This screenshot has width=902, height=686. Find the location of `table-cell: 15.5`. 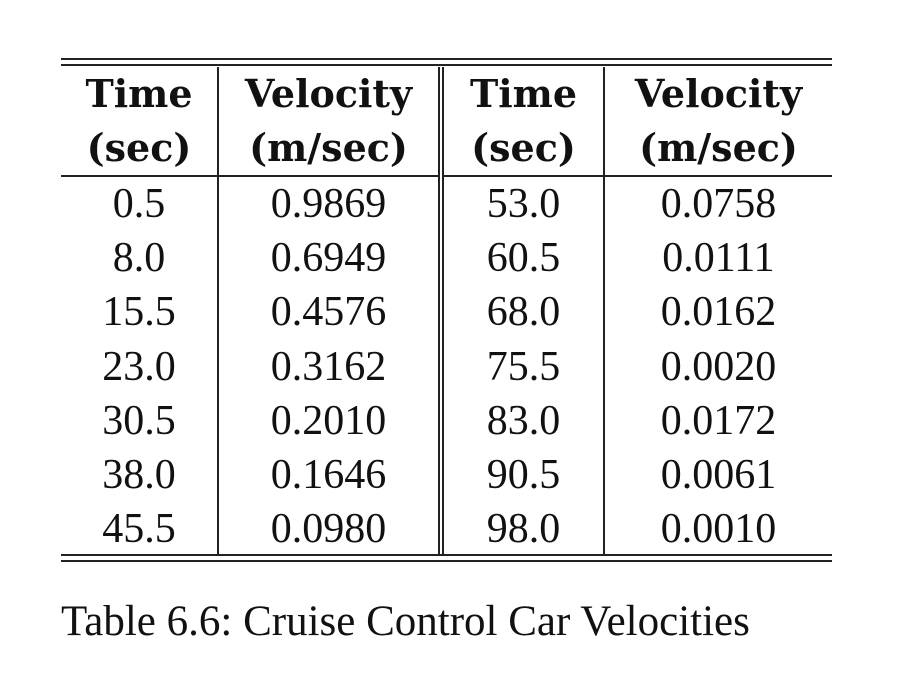

table-cell: 15.5 is located at coordinates (140, 312).